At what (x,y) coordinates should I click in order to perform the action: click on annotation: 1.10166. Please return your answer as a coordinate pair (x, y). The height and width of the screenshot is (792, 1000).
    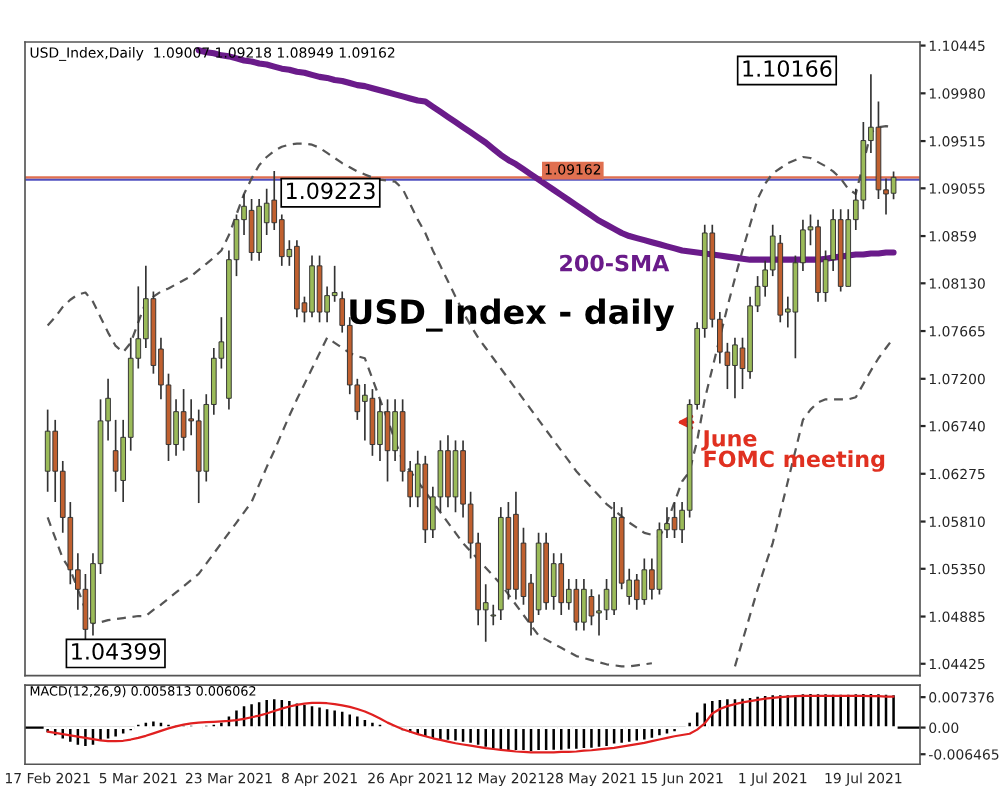
    Looking at the image, I should click on (787, 68).